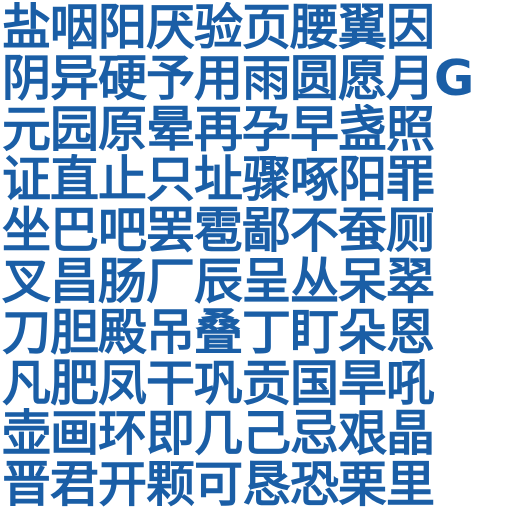  Describe the element at coordinates (218, 332) in the screenshot. I see `text-line-7: 刀胆殿吊叠丁盯朵恩` at that location.